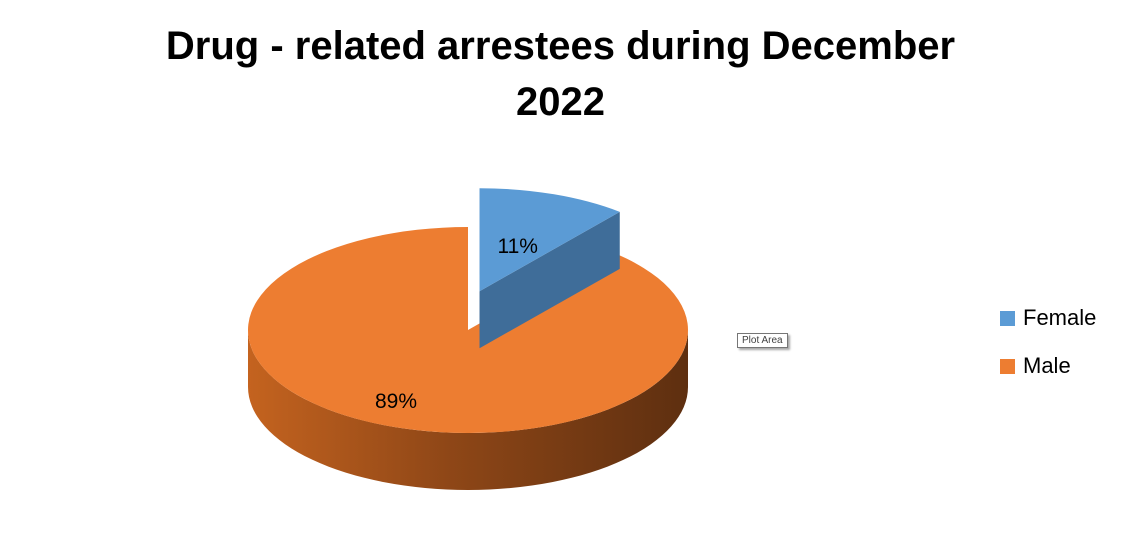 This screenshot has height=544, width=1121. Describe the element at coordinates (549, 240) in the screenshot. I see `pie-slice-female` at that location.